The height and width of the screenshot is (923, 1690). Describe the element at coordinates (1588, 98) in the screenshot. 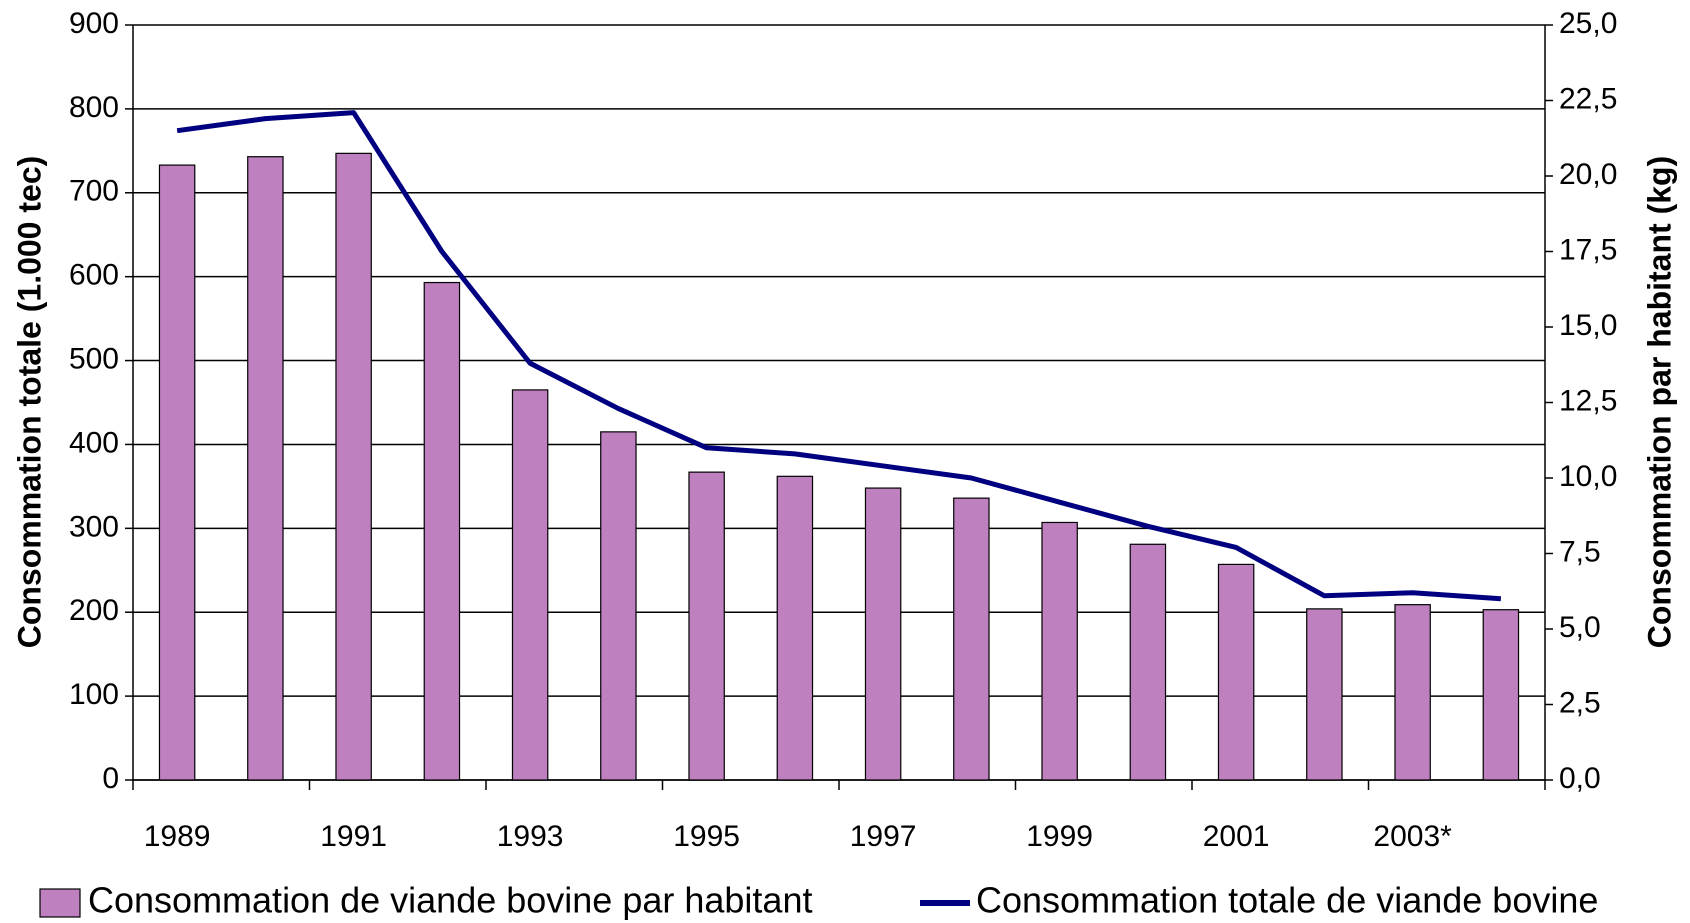

I see `y2-tick-label: 22,5` at that location.